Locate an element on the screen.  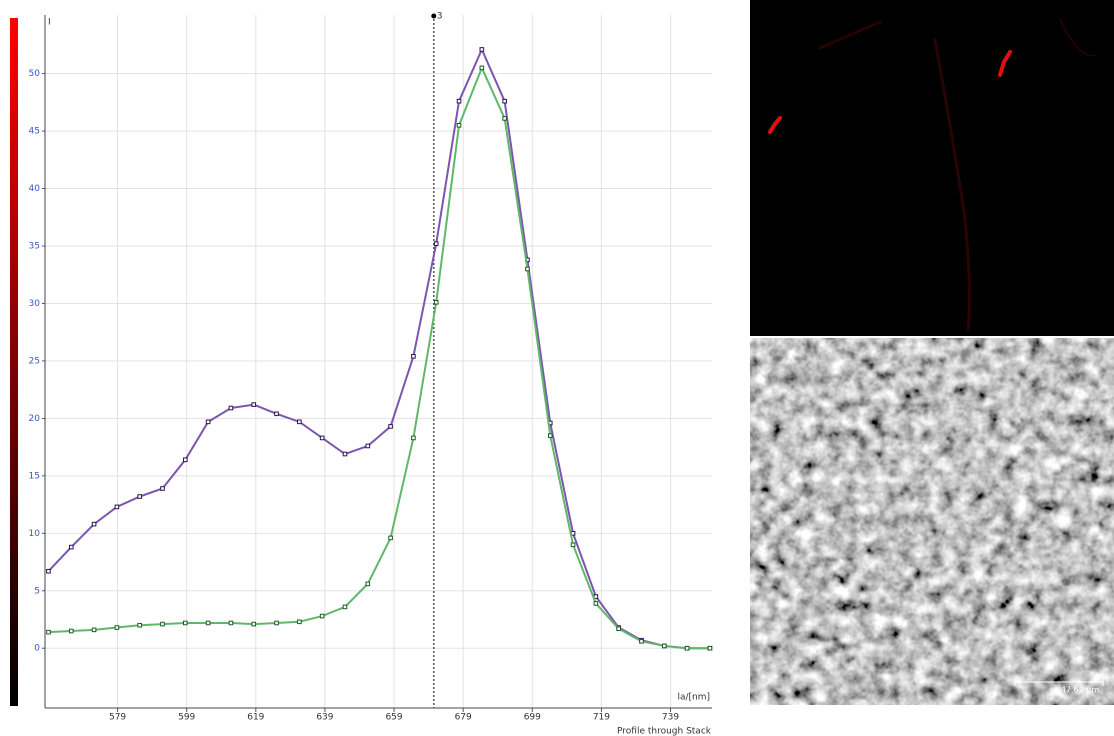
x-axis-label: la/[nm] is located at coordinates (693, 698).